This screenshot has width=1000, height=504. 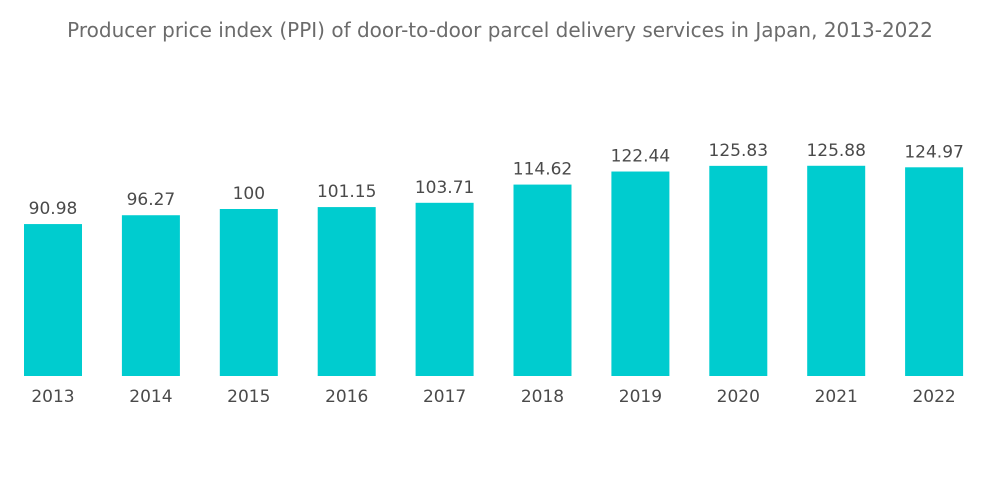 What do you see at coordinates (933, 152) in the screenshot?
I see `value-label-2022: 124.97` at bounding box center [933, 152].